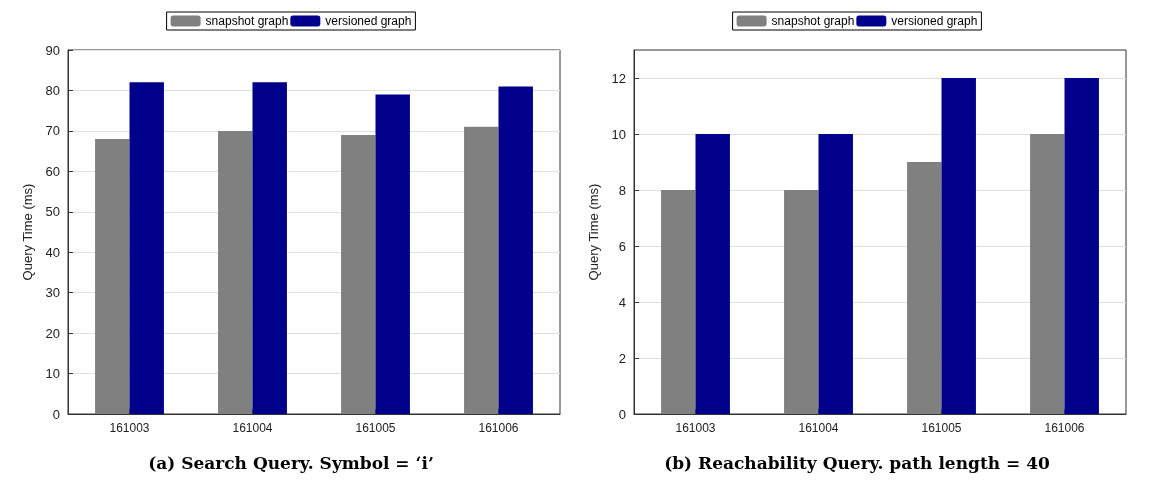  Describe the element at coordinates (52, 50) in the screenshot. I see `y-tick-label: 90` at that location.